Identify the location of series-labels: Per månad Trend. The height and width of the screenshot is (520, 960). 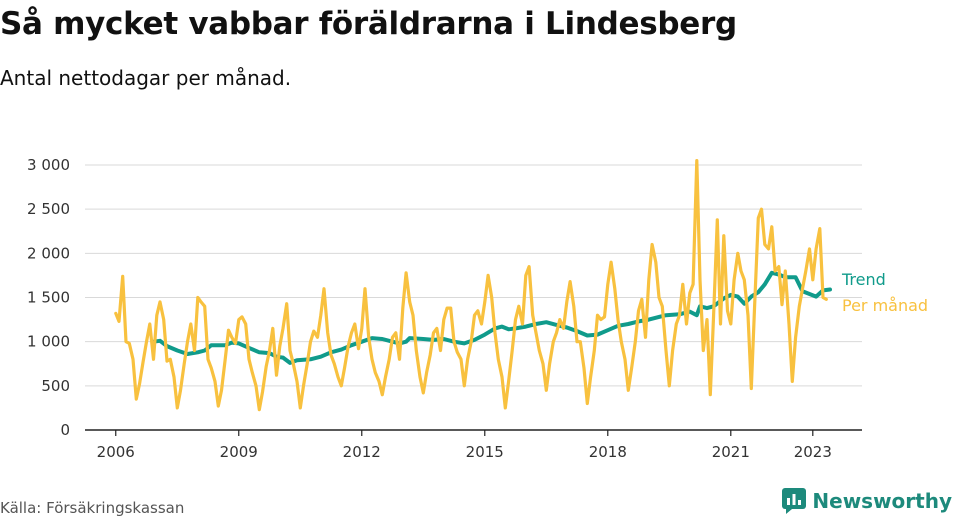
(884, 292).